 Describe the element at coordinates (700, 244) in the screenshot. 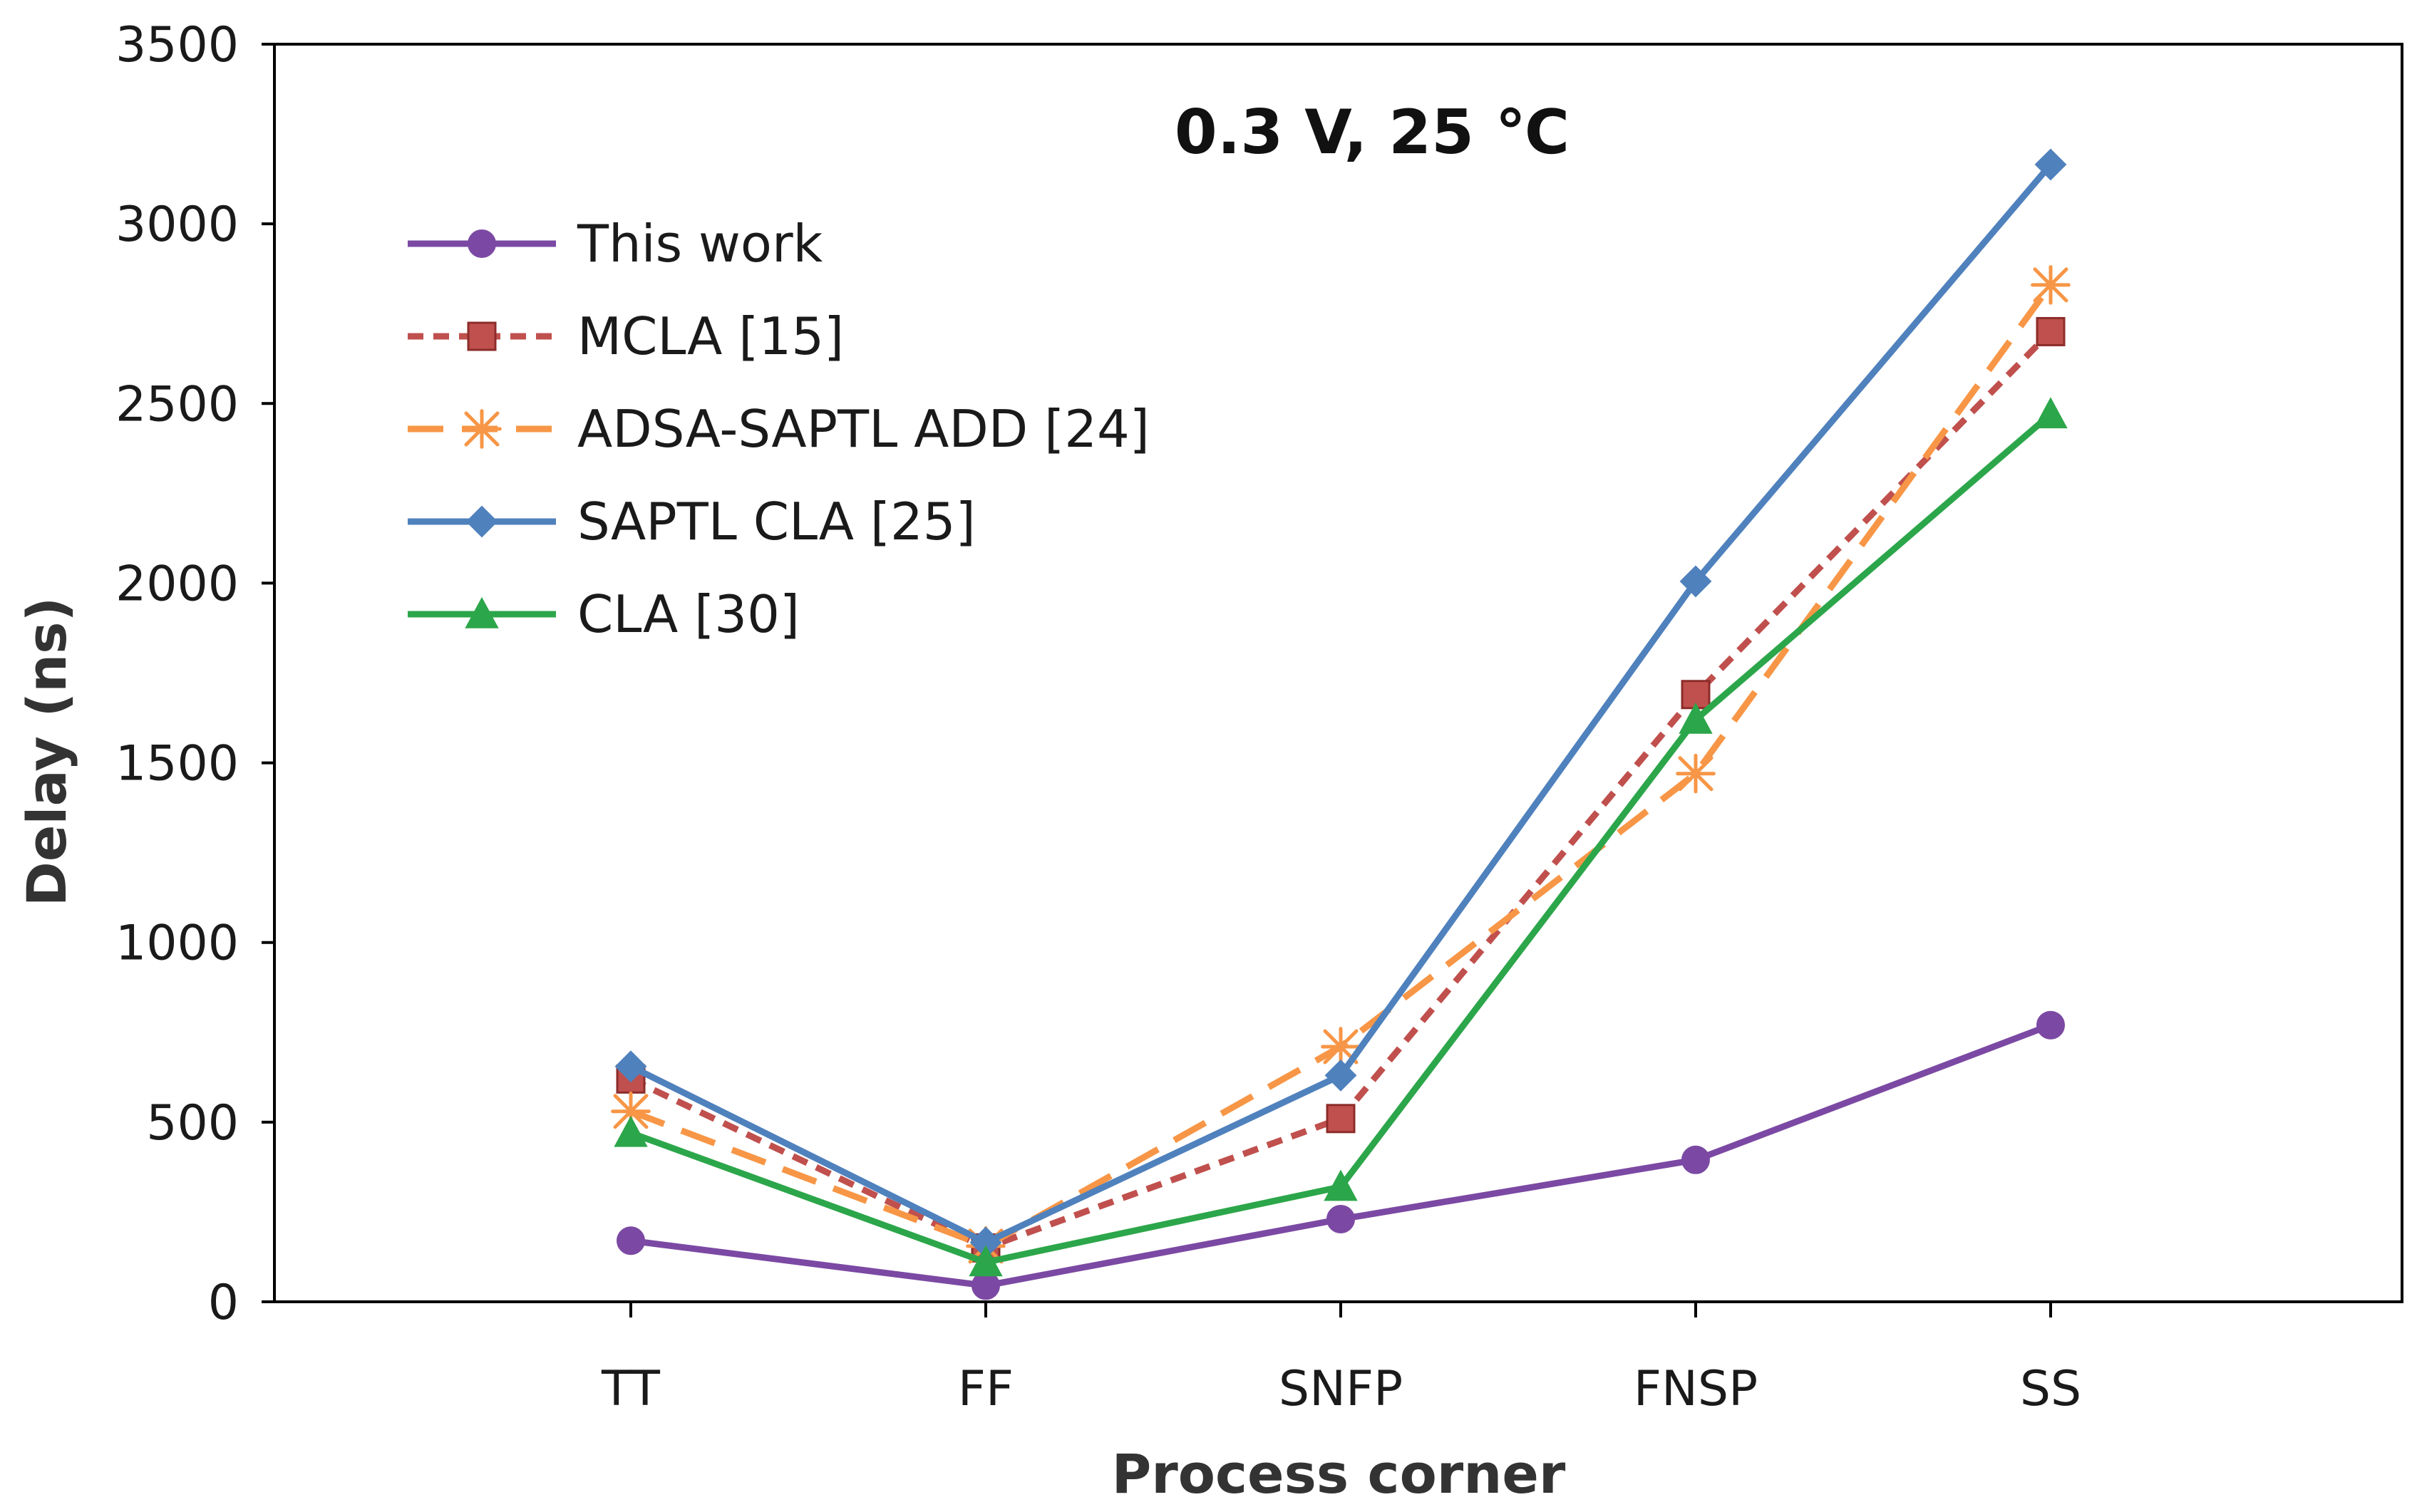

I see `legend-label: This work` at that location.